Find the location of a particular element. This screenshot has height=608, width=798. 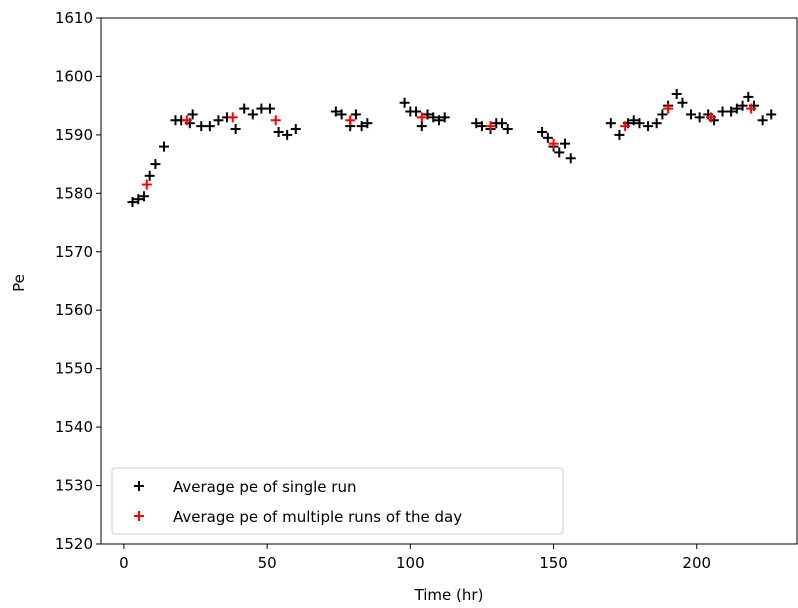

y-tick-label: 1580 is located at coordinates (74, 193).